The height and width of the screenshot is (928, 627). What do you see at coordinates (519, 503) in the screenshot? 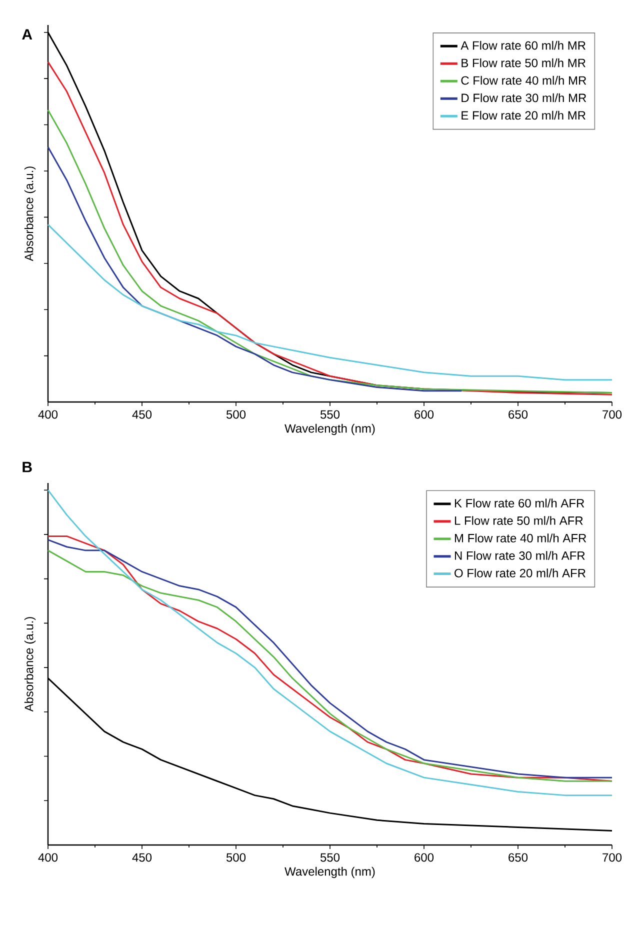
I see `legend-label: K Flow rate 60 ml/h AFR` at bounding box center [519, 503].